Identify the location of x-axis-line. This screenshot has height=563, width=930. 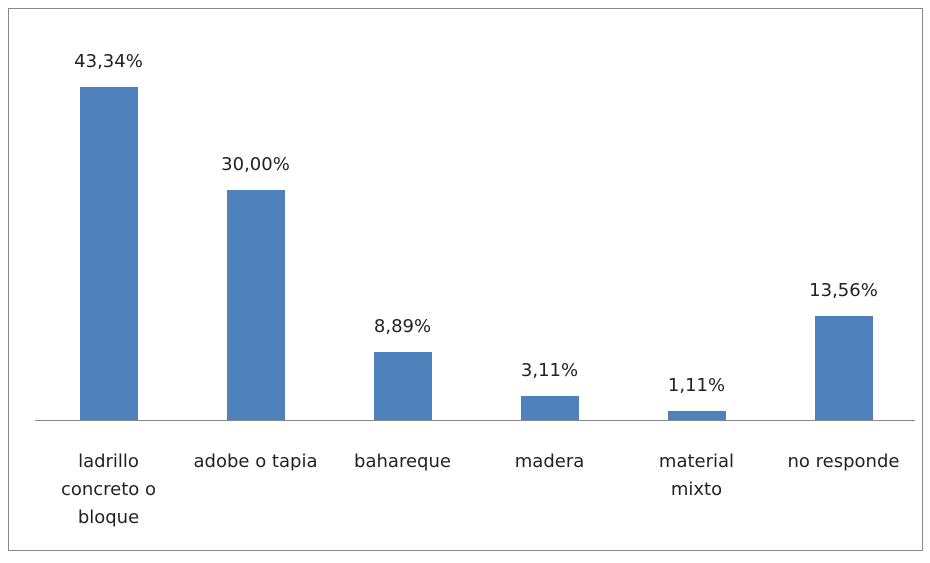
(475, 420).